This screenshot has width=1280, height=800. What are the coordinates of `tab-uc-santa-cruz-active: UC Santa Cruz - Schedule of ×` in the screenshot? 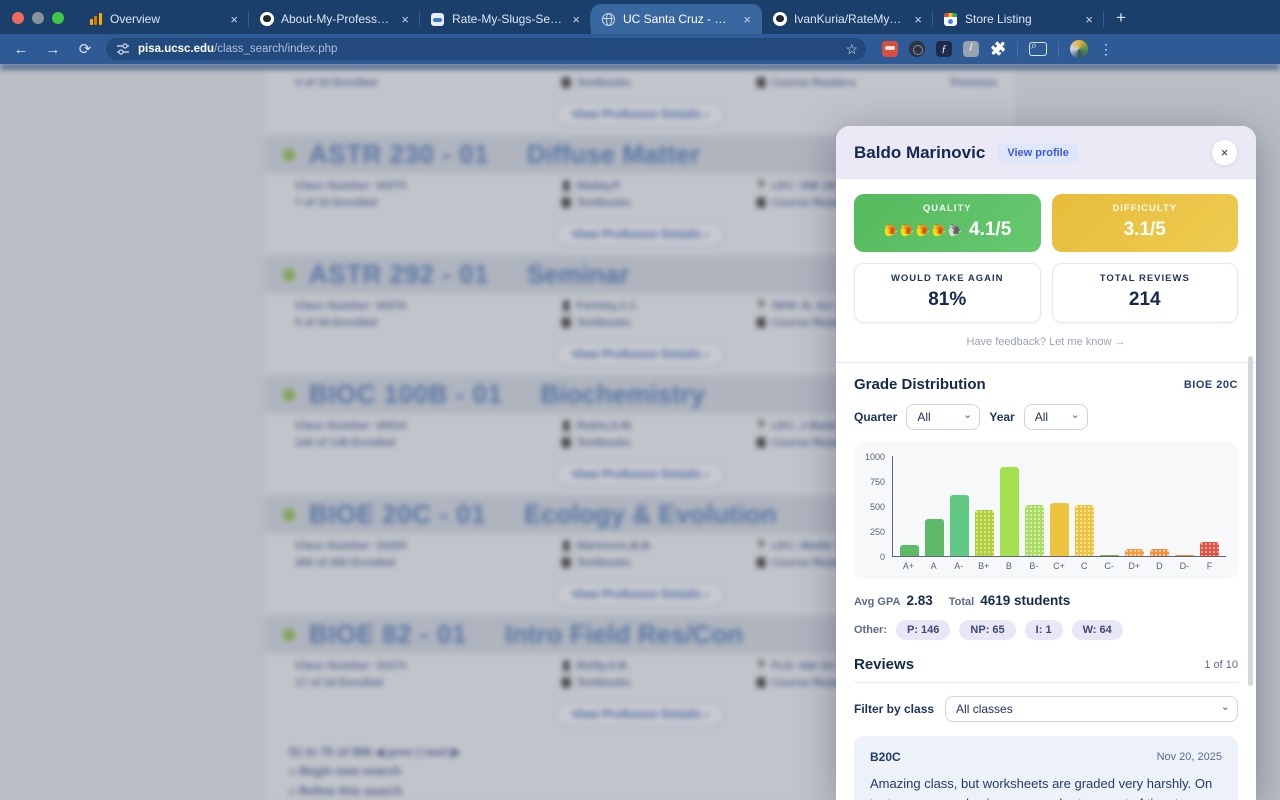 It's located at (676, 19).